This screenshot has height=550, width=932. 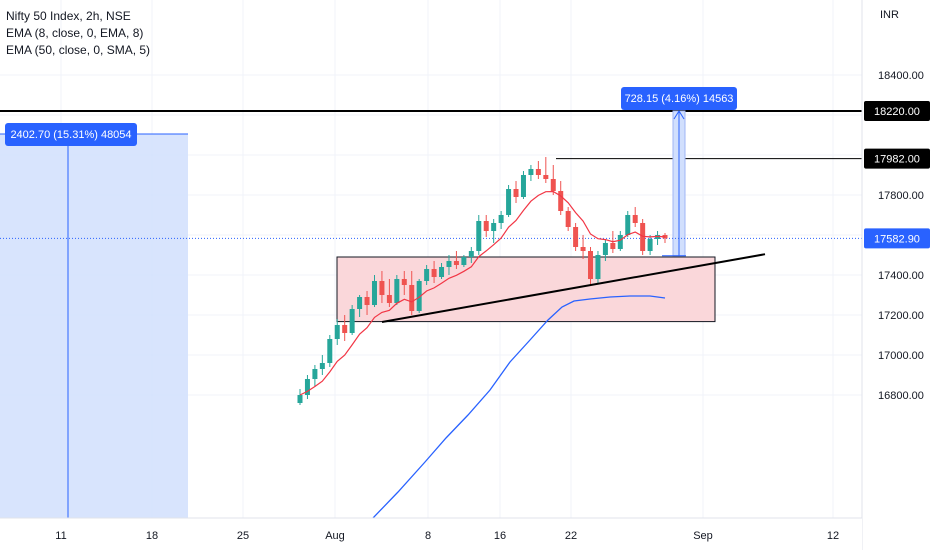 I want to click on measure-label-right-box, so click(x=679, y=98).